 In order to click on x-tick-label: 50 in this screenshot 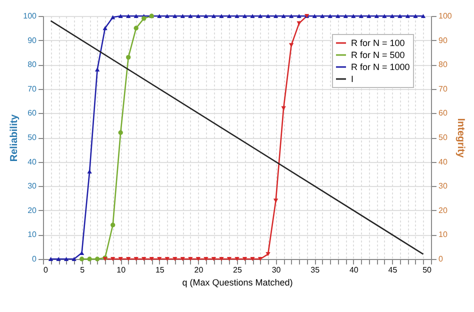, I will do `click(427, 270)`.